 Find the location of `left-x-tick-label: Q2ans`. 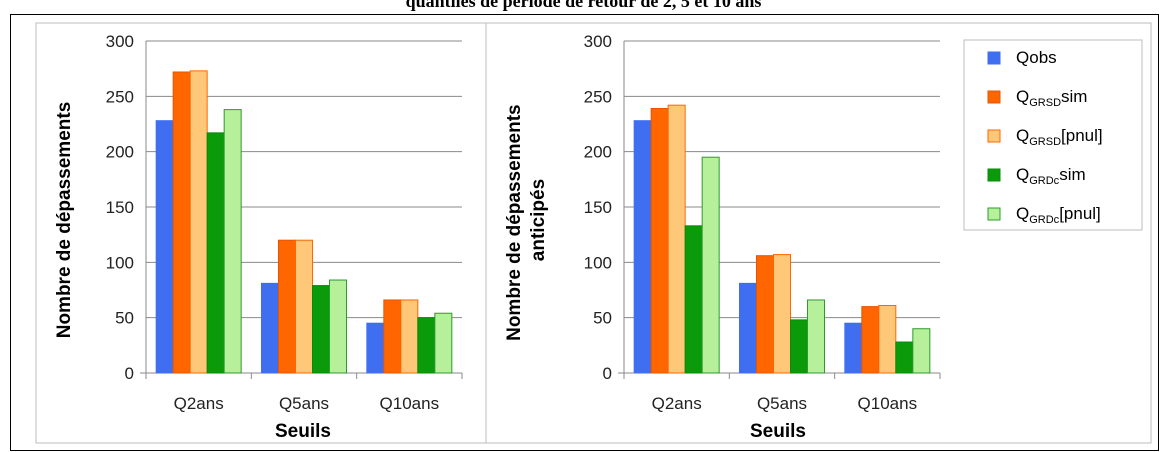

left-x-tick-label: Q2ans is located at coordinates (199, 403).